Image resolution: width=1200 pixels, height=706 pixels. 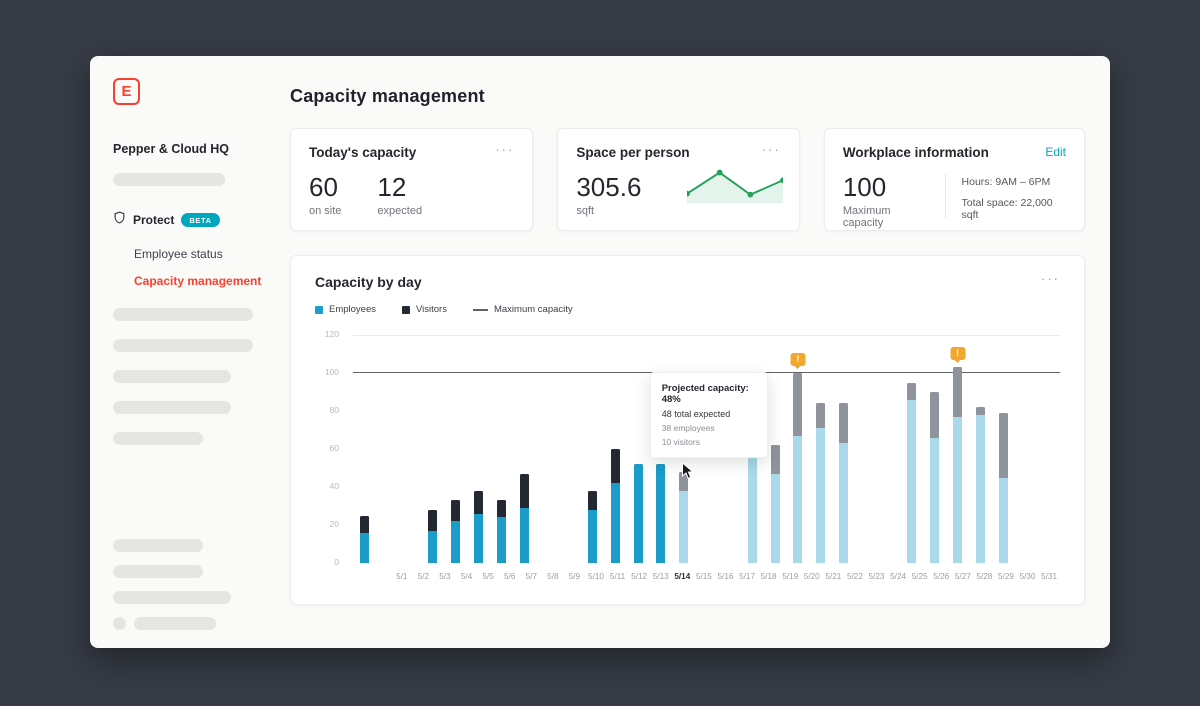 What do you see at coordinates (171, 149) in the screenshot?
I see `company-name: Pepper & Cloud HQ` at bounding box center [171, 149].